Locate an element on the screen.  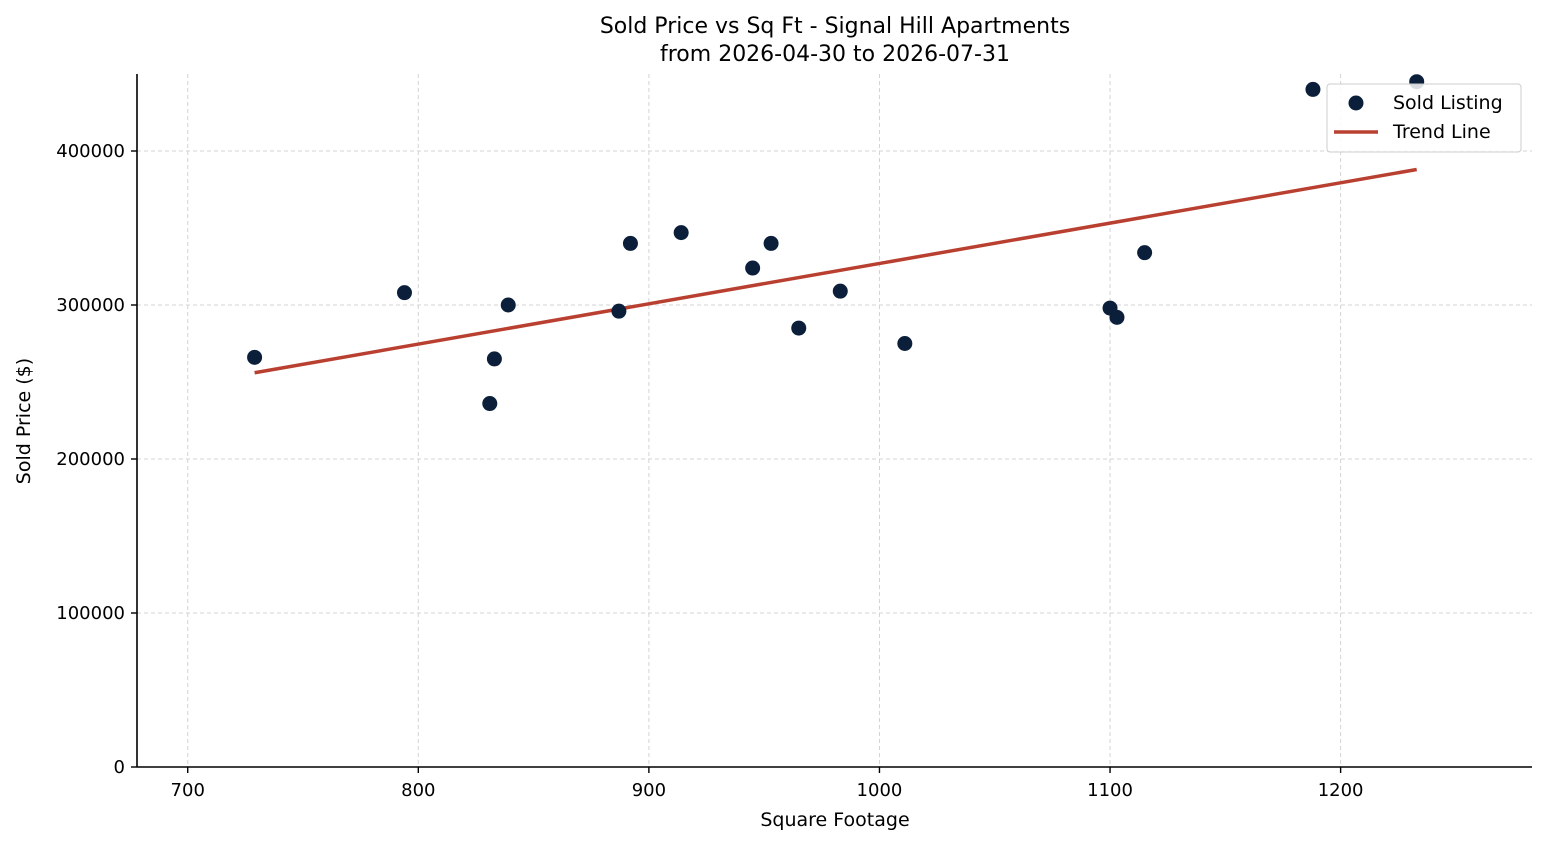
legend-label-trend-line: Trend Line is located at coordinates (1441, 132).